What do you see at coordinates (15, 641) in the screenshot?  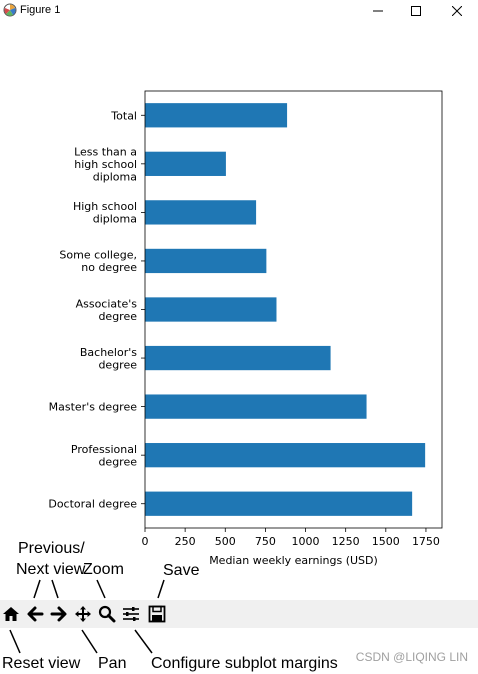 I see `reset-arrow-line` at bounding box center [15, 641].